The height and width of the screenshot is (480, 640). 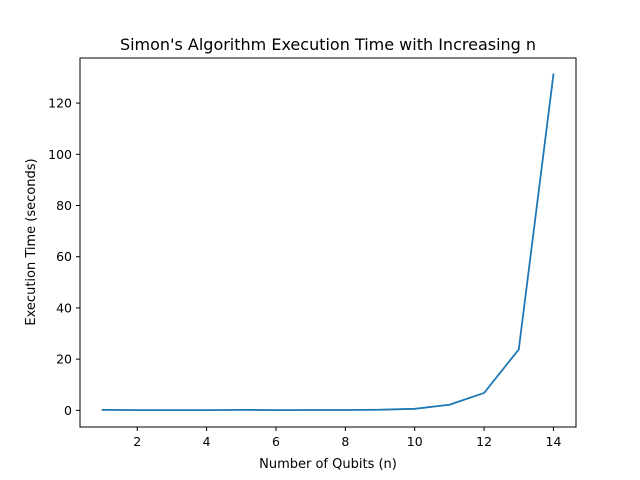 What do you see at coordinates (276, 441) in the screenshot?
I see `x-tick-label: 6` at bounding box center [276, 441].